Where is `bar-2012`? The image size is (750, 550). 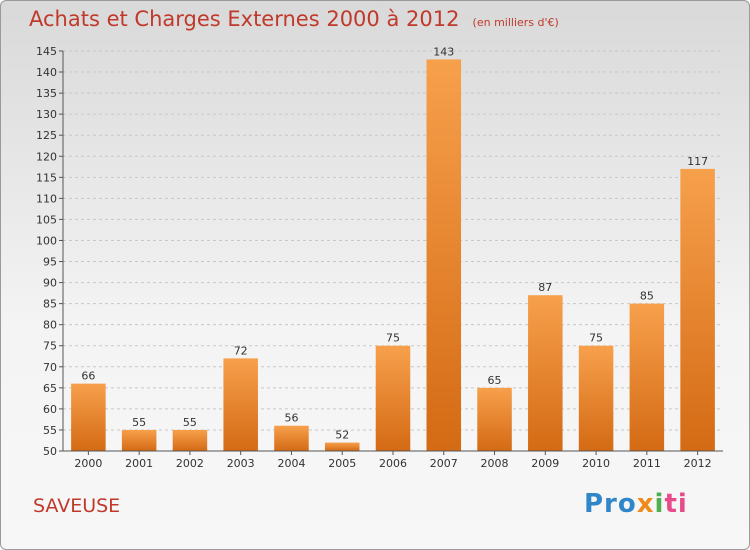 bar-2012 is located at coordinates (697, 310).